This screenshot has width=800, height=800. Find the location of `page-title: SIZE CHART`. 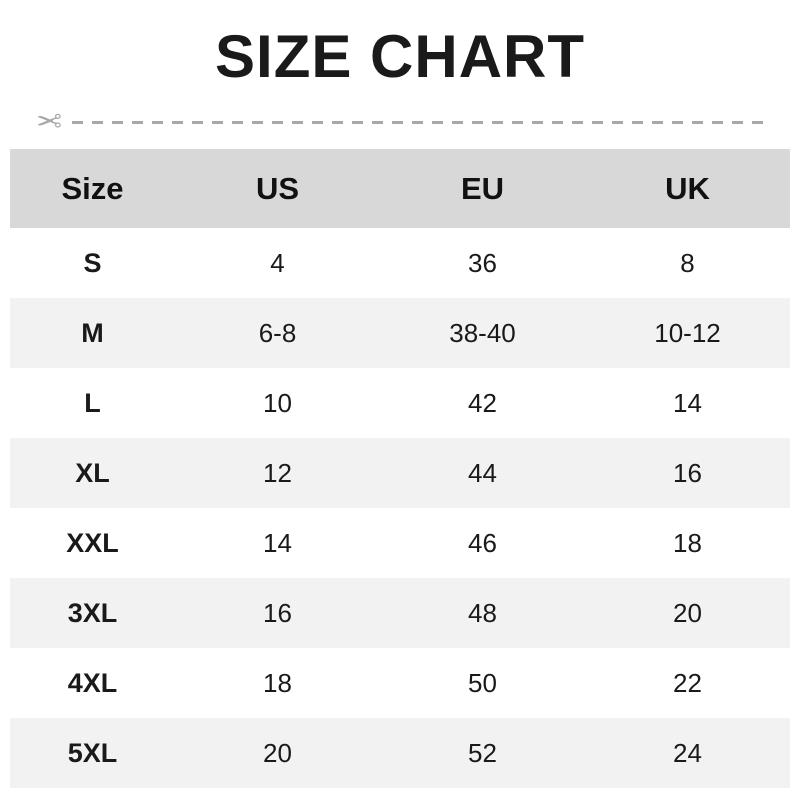

page-title: SIZE CHART is located at coordinates (400, 56).